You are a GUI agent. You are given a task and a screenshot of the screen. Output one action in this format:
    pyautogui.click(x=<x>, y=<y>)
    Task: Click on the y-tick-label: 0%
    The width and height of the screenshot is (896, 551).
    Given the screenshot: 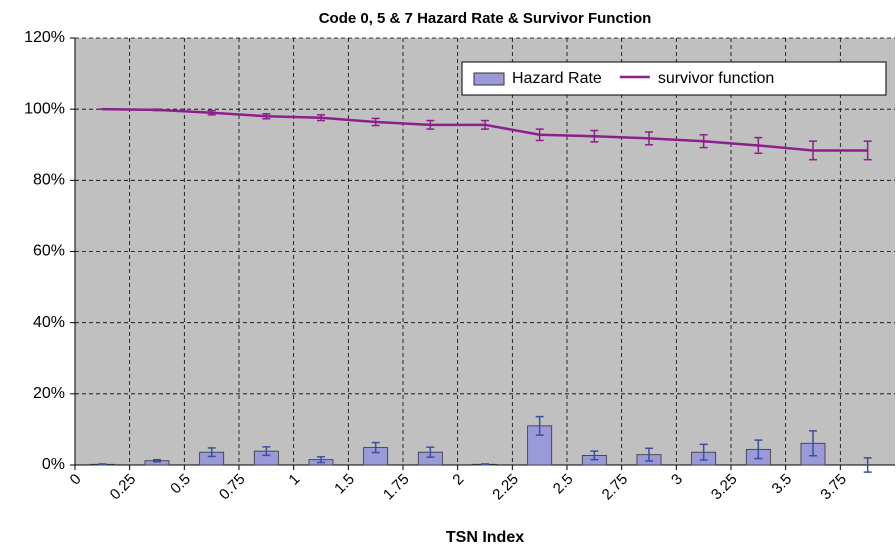 What is the action you would take?
    pyautogui.click(x=53, y=464)
    